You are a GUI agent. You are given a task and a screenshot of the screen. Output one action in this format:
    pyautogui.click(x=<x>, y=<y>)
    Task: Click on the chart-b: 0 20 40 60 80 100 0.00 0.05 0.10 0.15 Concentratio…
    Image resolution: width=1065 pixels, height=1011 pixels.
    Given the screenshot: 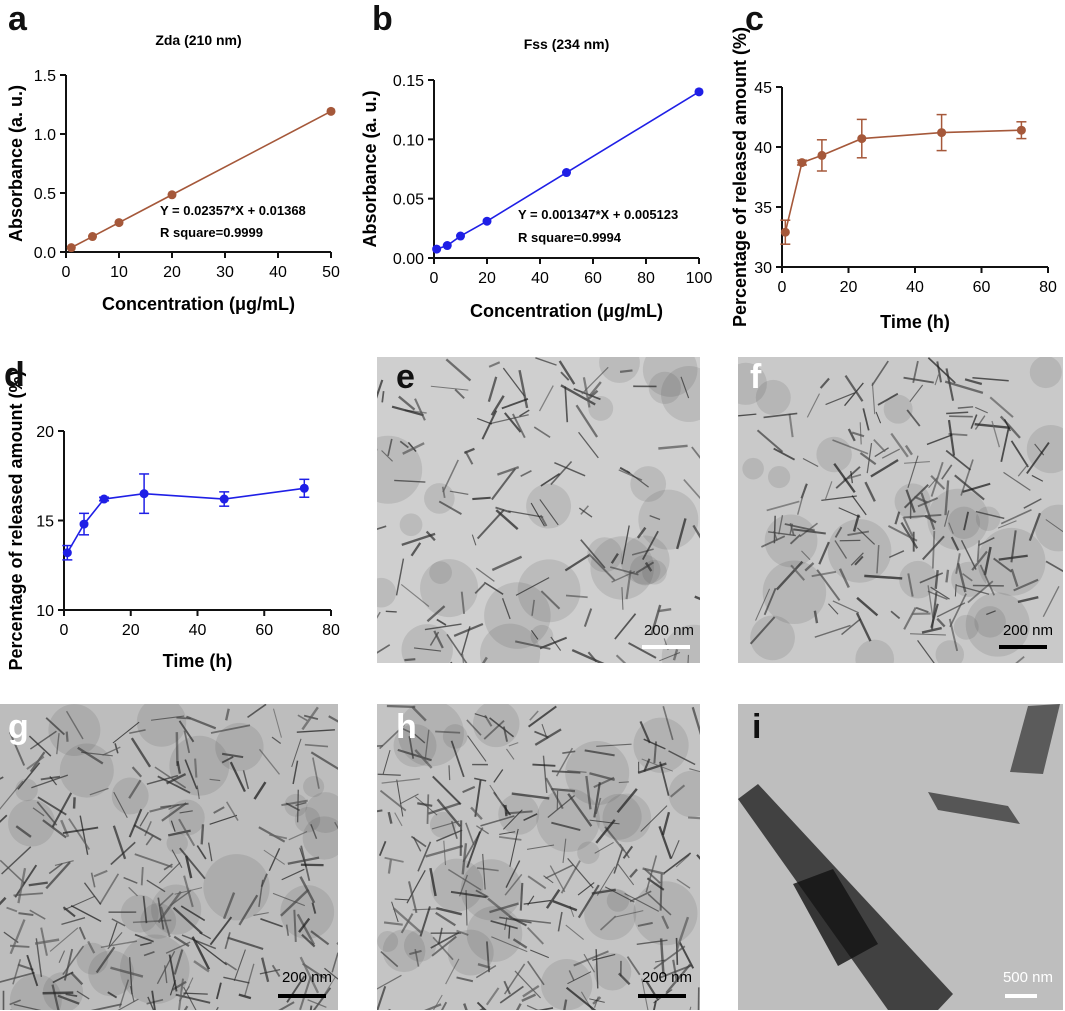 What is the action you would take?
    pyautogui.click(x=536, y=178)
    